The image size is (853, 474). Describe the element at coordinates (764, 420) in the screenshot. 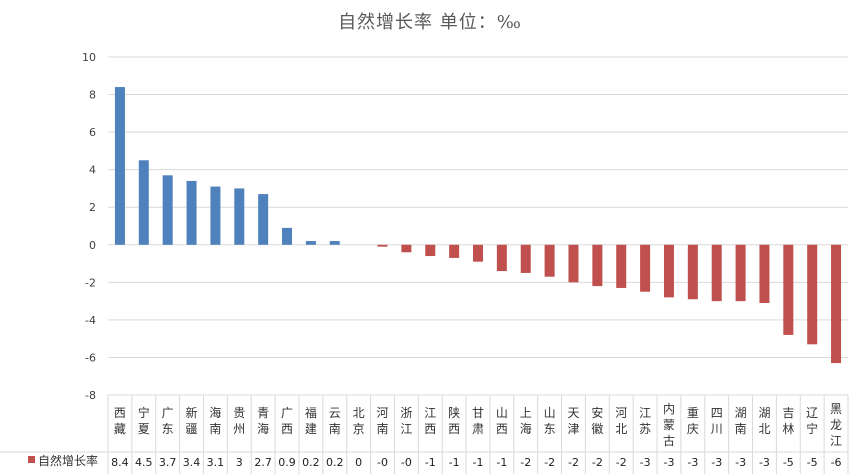

I see `category-label: 湖北` at that location.